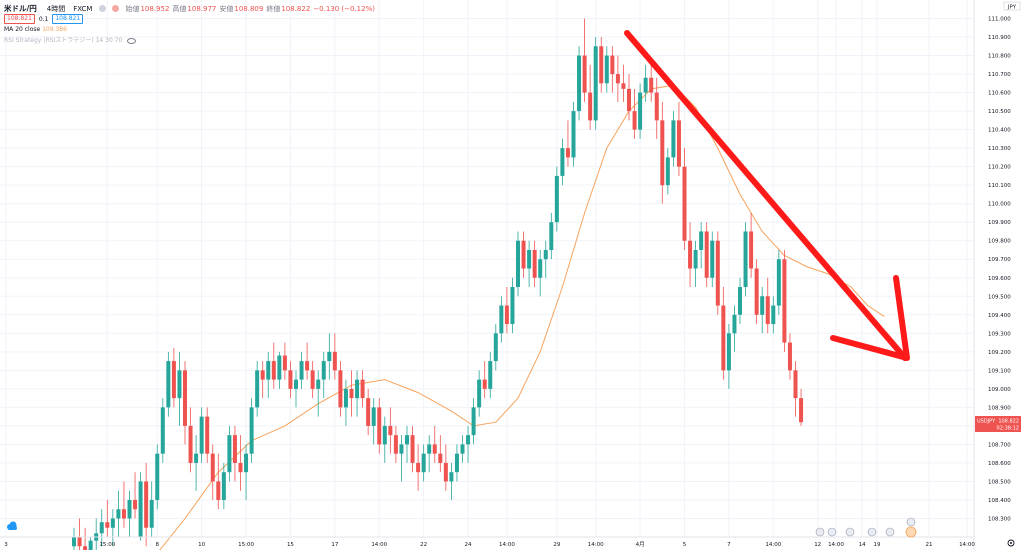 This screenshot has height=550, width=1024. Describe the element at coordinates (999, 371) in the screenshot. I see `y-tick-label: 109.100` at that location.